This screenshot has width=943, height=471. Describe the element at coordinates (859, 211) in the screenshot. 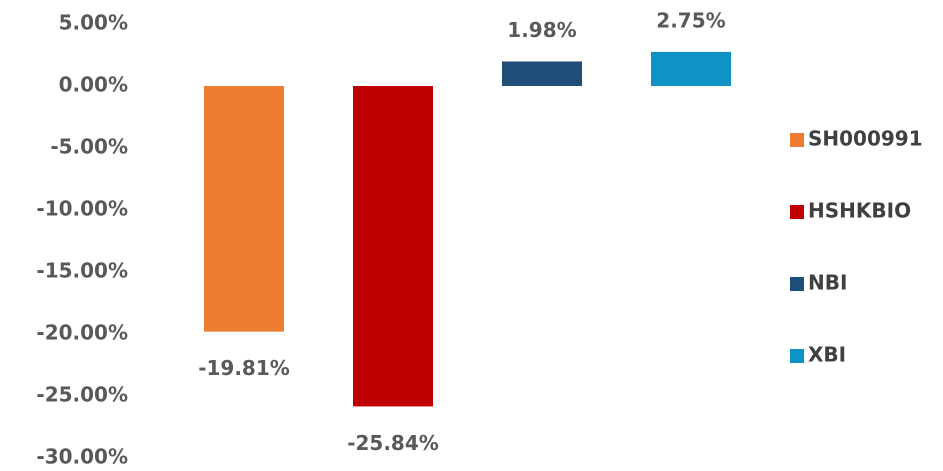

I see `legend-label: HSHKBIO` at that location.